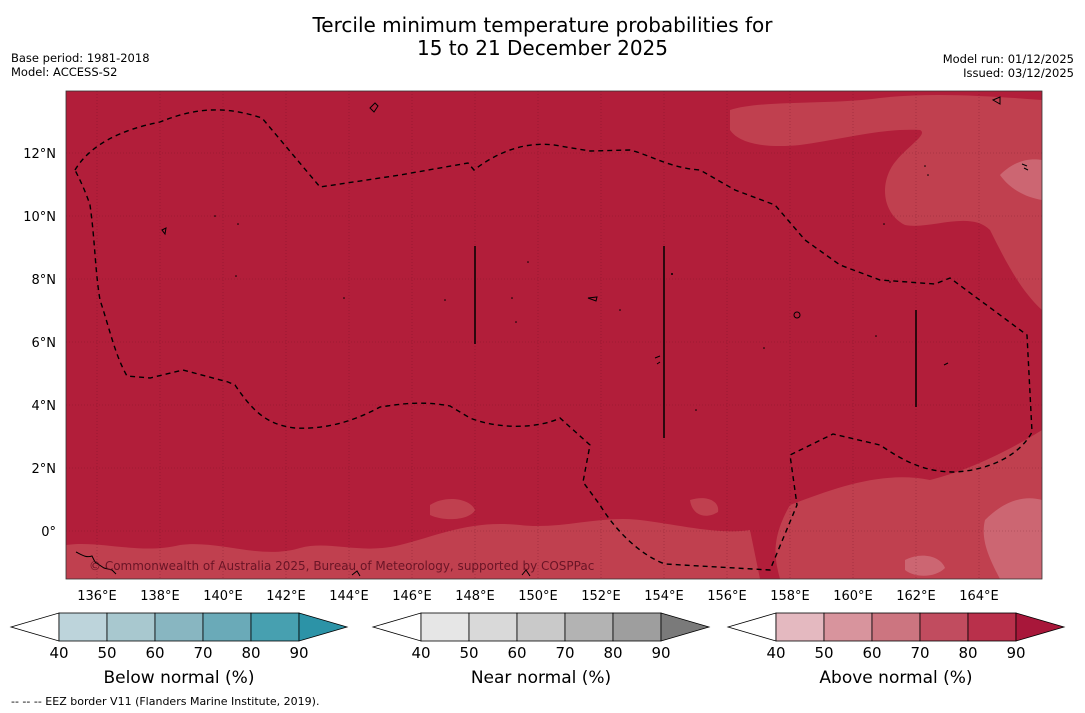 This screenshot has height=713, width=1085. Describe the element at coordinates (160, 596) in the screenshot. I see `lon-label-138e: 138°E` at that location.